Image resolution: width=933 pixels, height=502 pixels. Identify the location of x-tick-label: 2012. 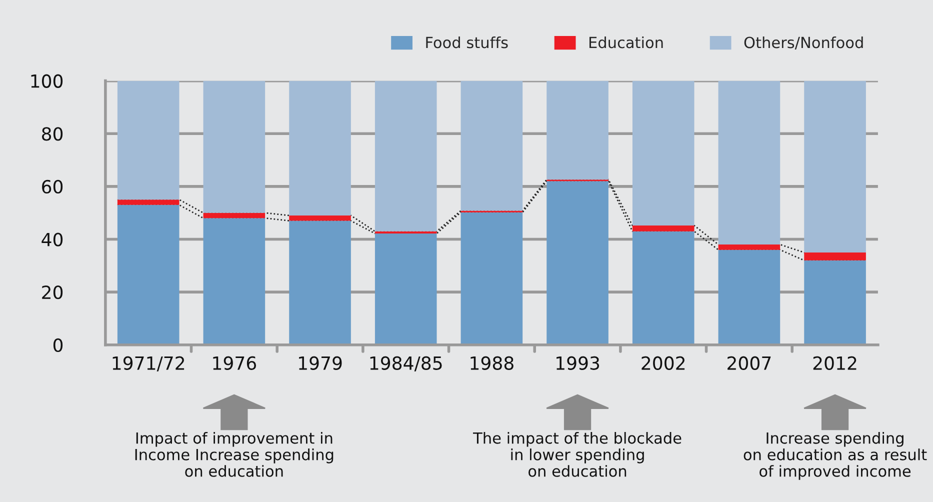
(834, 363).